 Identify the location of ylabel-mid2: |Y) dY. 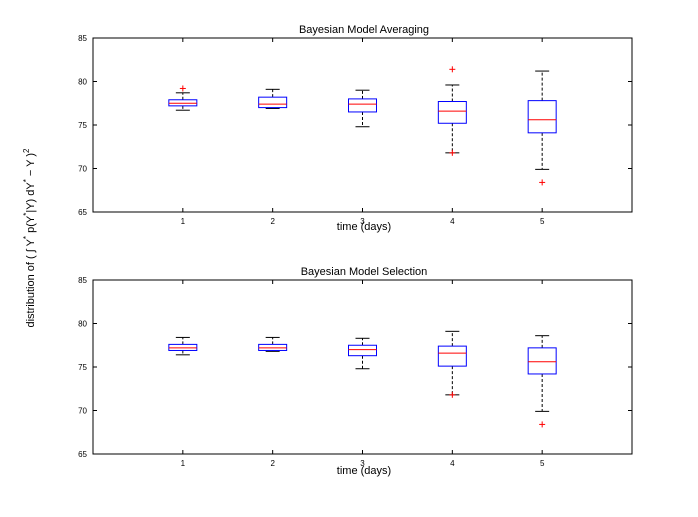
(31, 197).